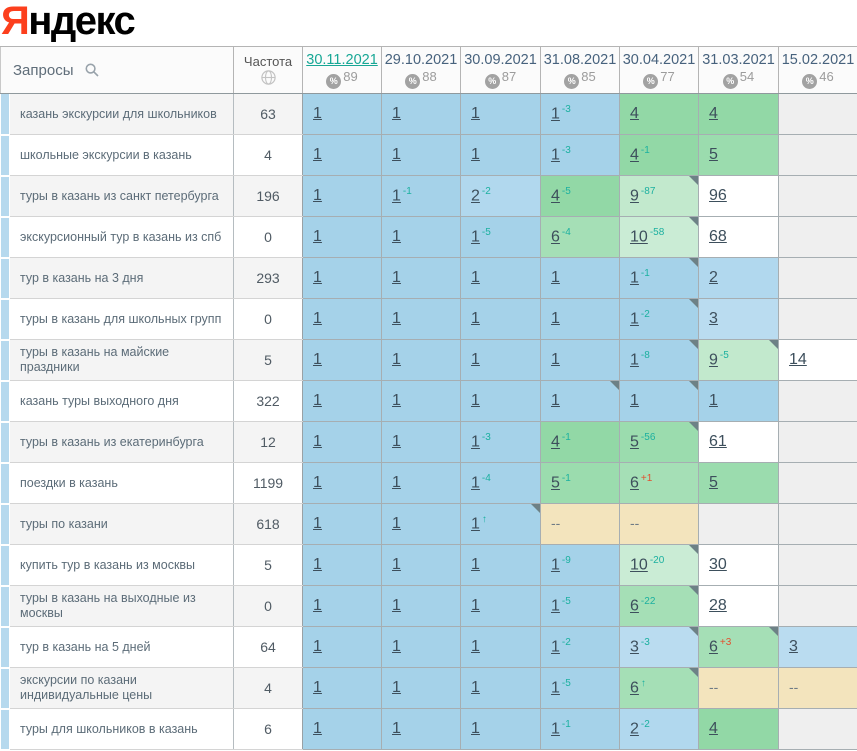  Describe the element at coordinates (634, 196) in the screenshot. I see `position-link: 9` at that location.